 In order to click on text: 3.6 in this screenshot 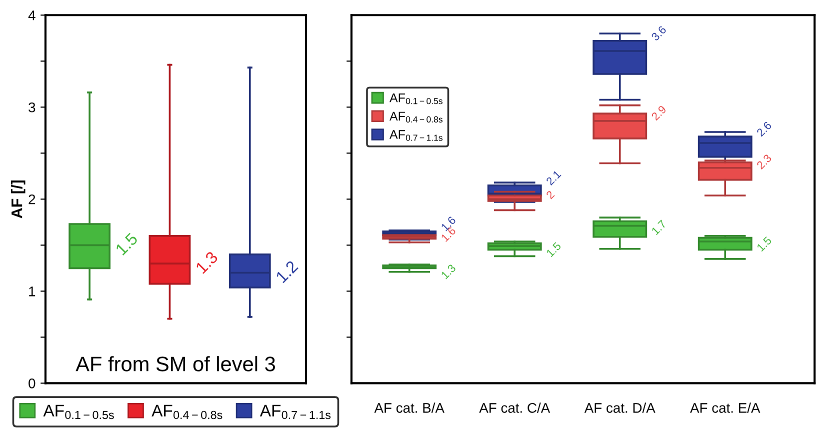, I will do `click(658, 33)`.